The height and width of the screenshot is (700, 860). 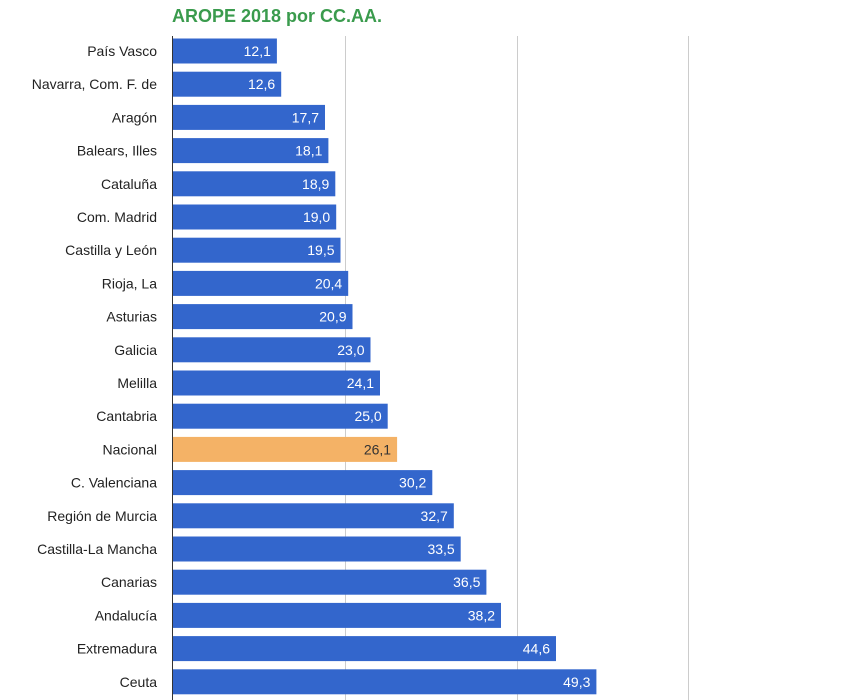 What do you see at coordinates (576, 682) in the screenshot?
I see `data-label: 49,3` at bounding box center [576, 682].